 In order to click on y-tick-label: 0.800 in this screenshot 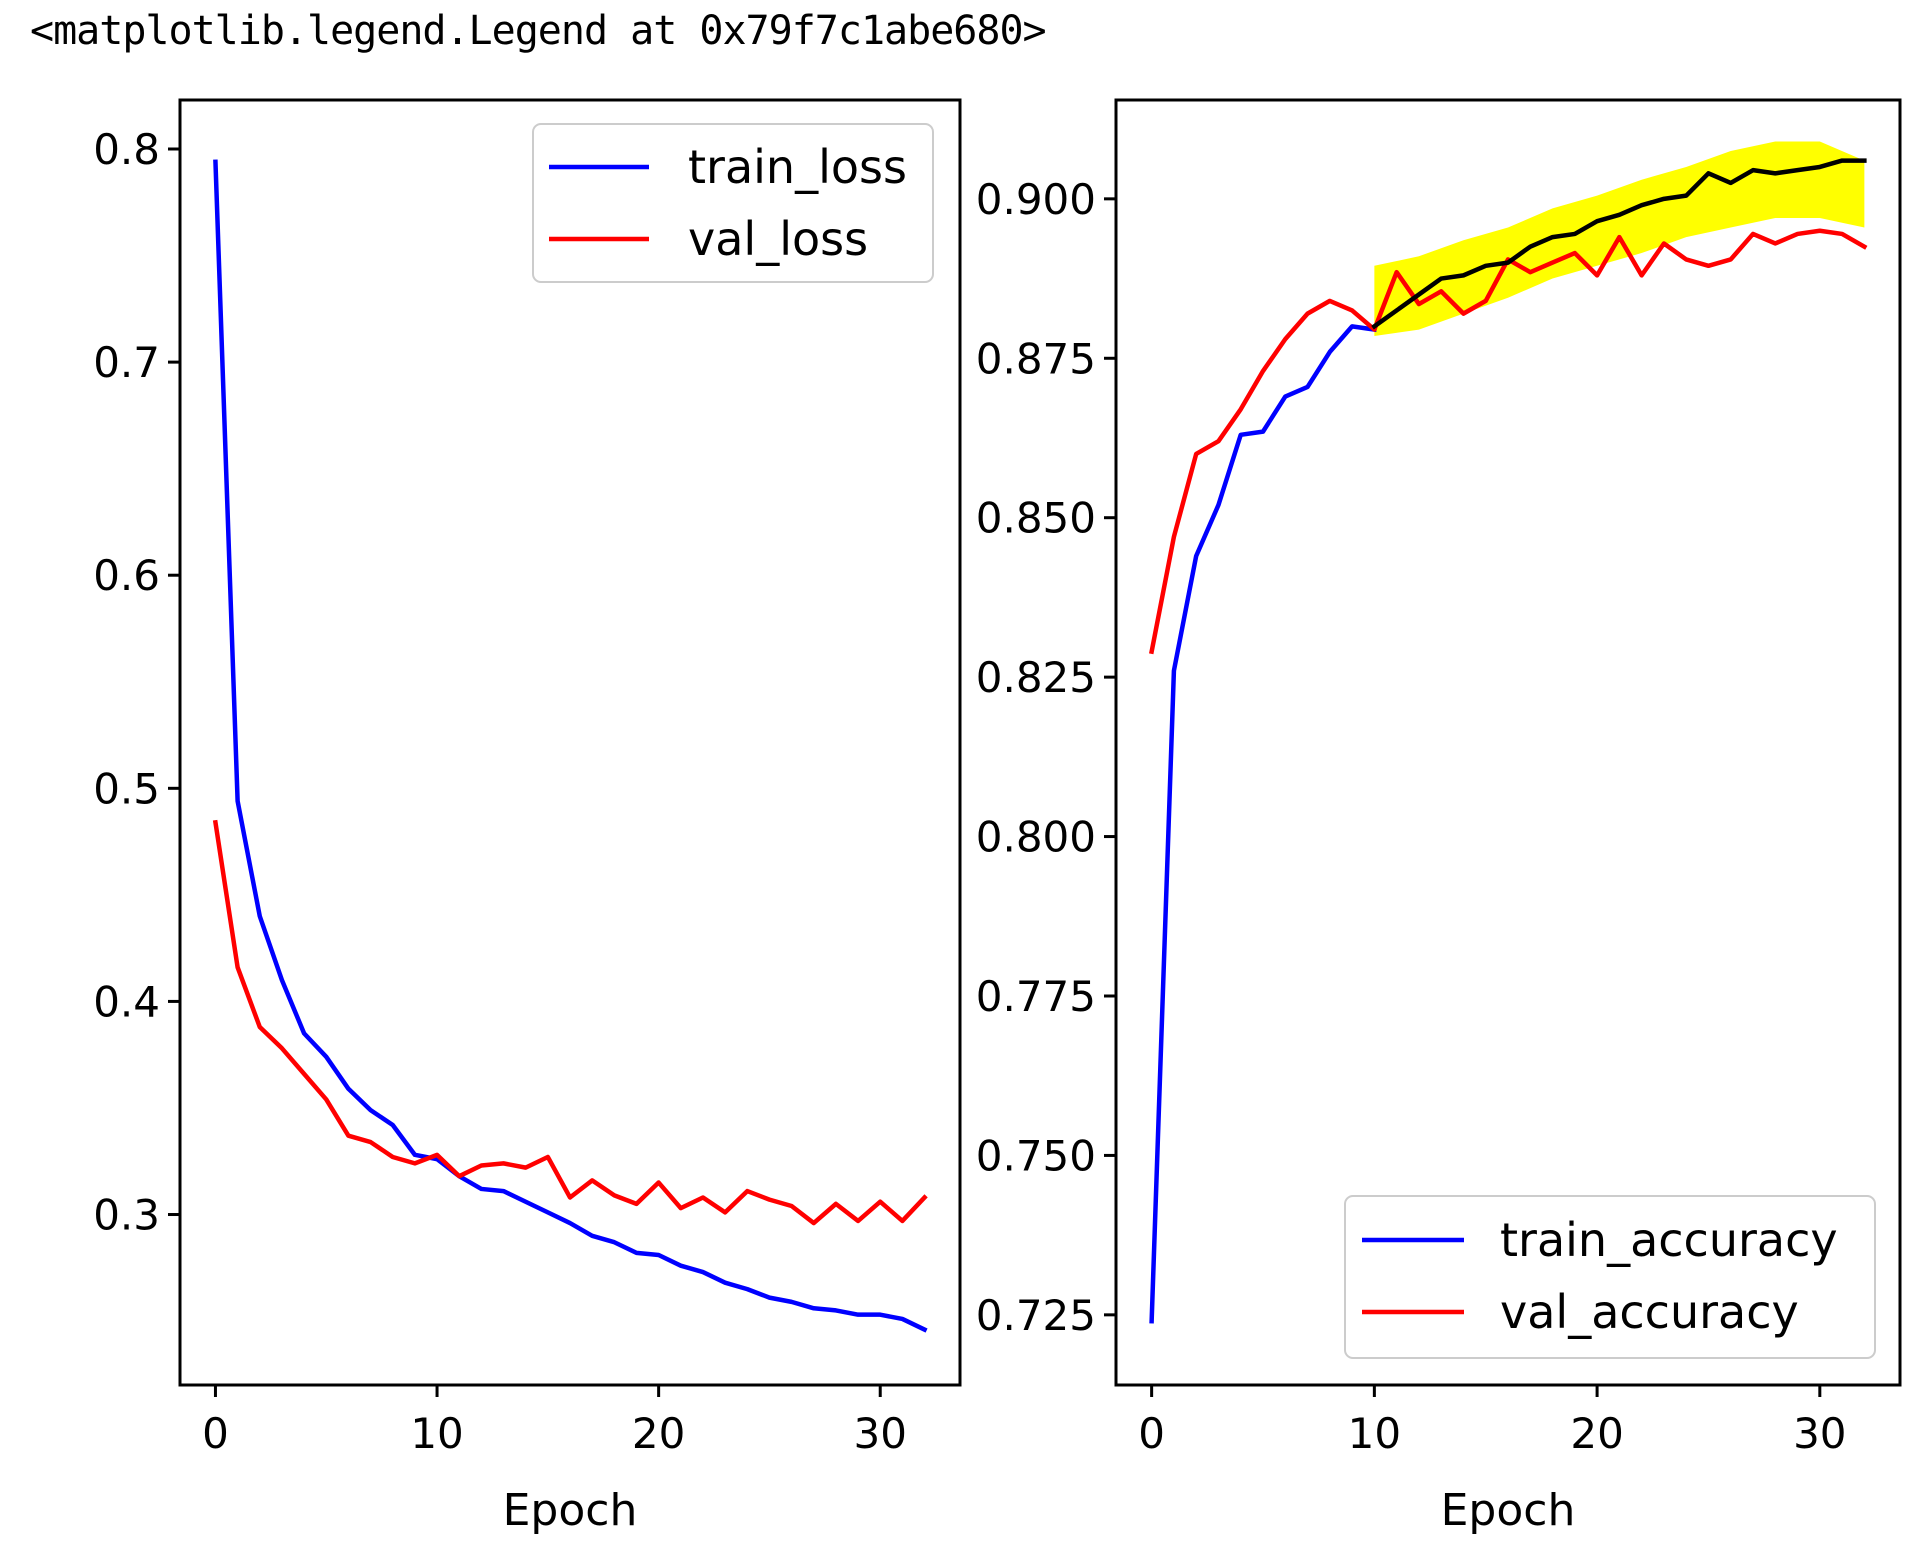, I will do `click(1036, 837)`.